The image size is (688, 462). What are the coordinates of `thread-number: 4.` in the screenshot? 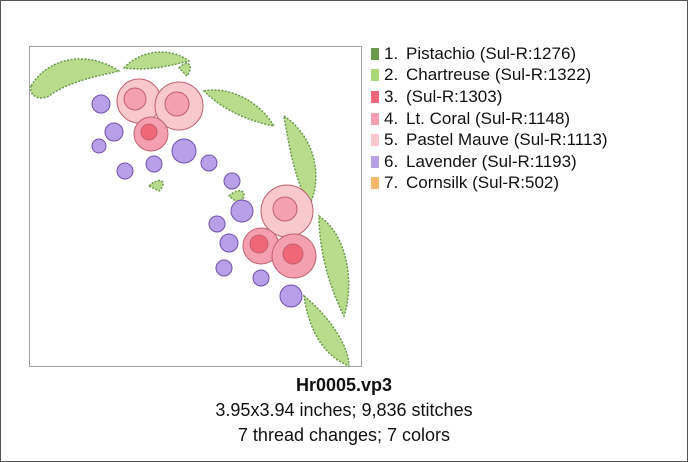 It's located at (391, 118).